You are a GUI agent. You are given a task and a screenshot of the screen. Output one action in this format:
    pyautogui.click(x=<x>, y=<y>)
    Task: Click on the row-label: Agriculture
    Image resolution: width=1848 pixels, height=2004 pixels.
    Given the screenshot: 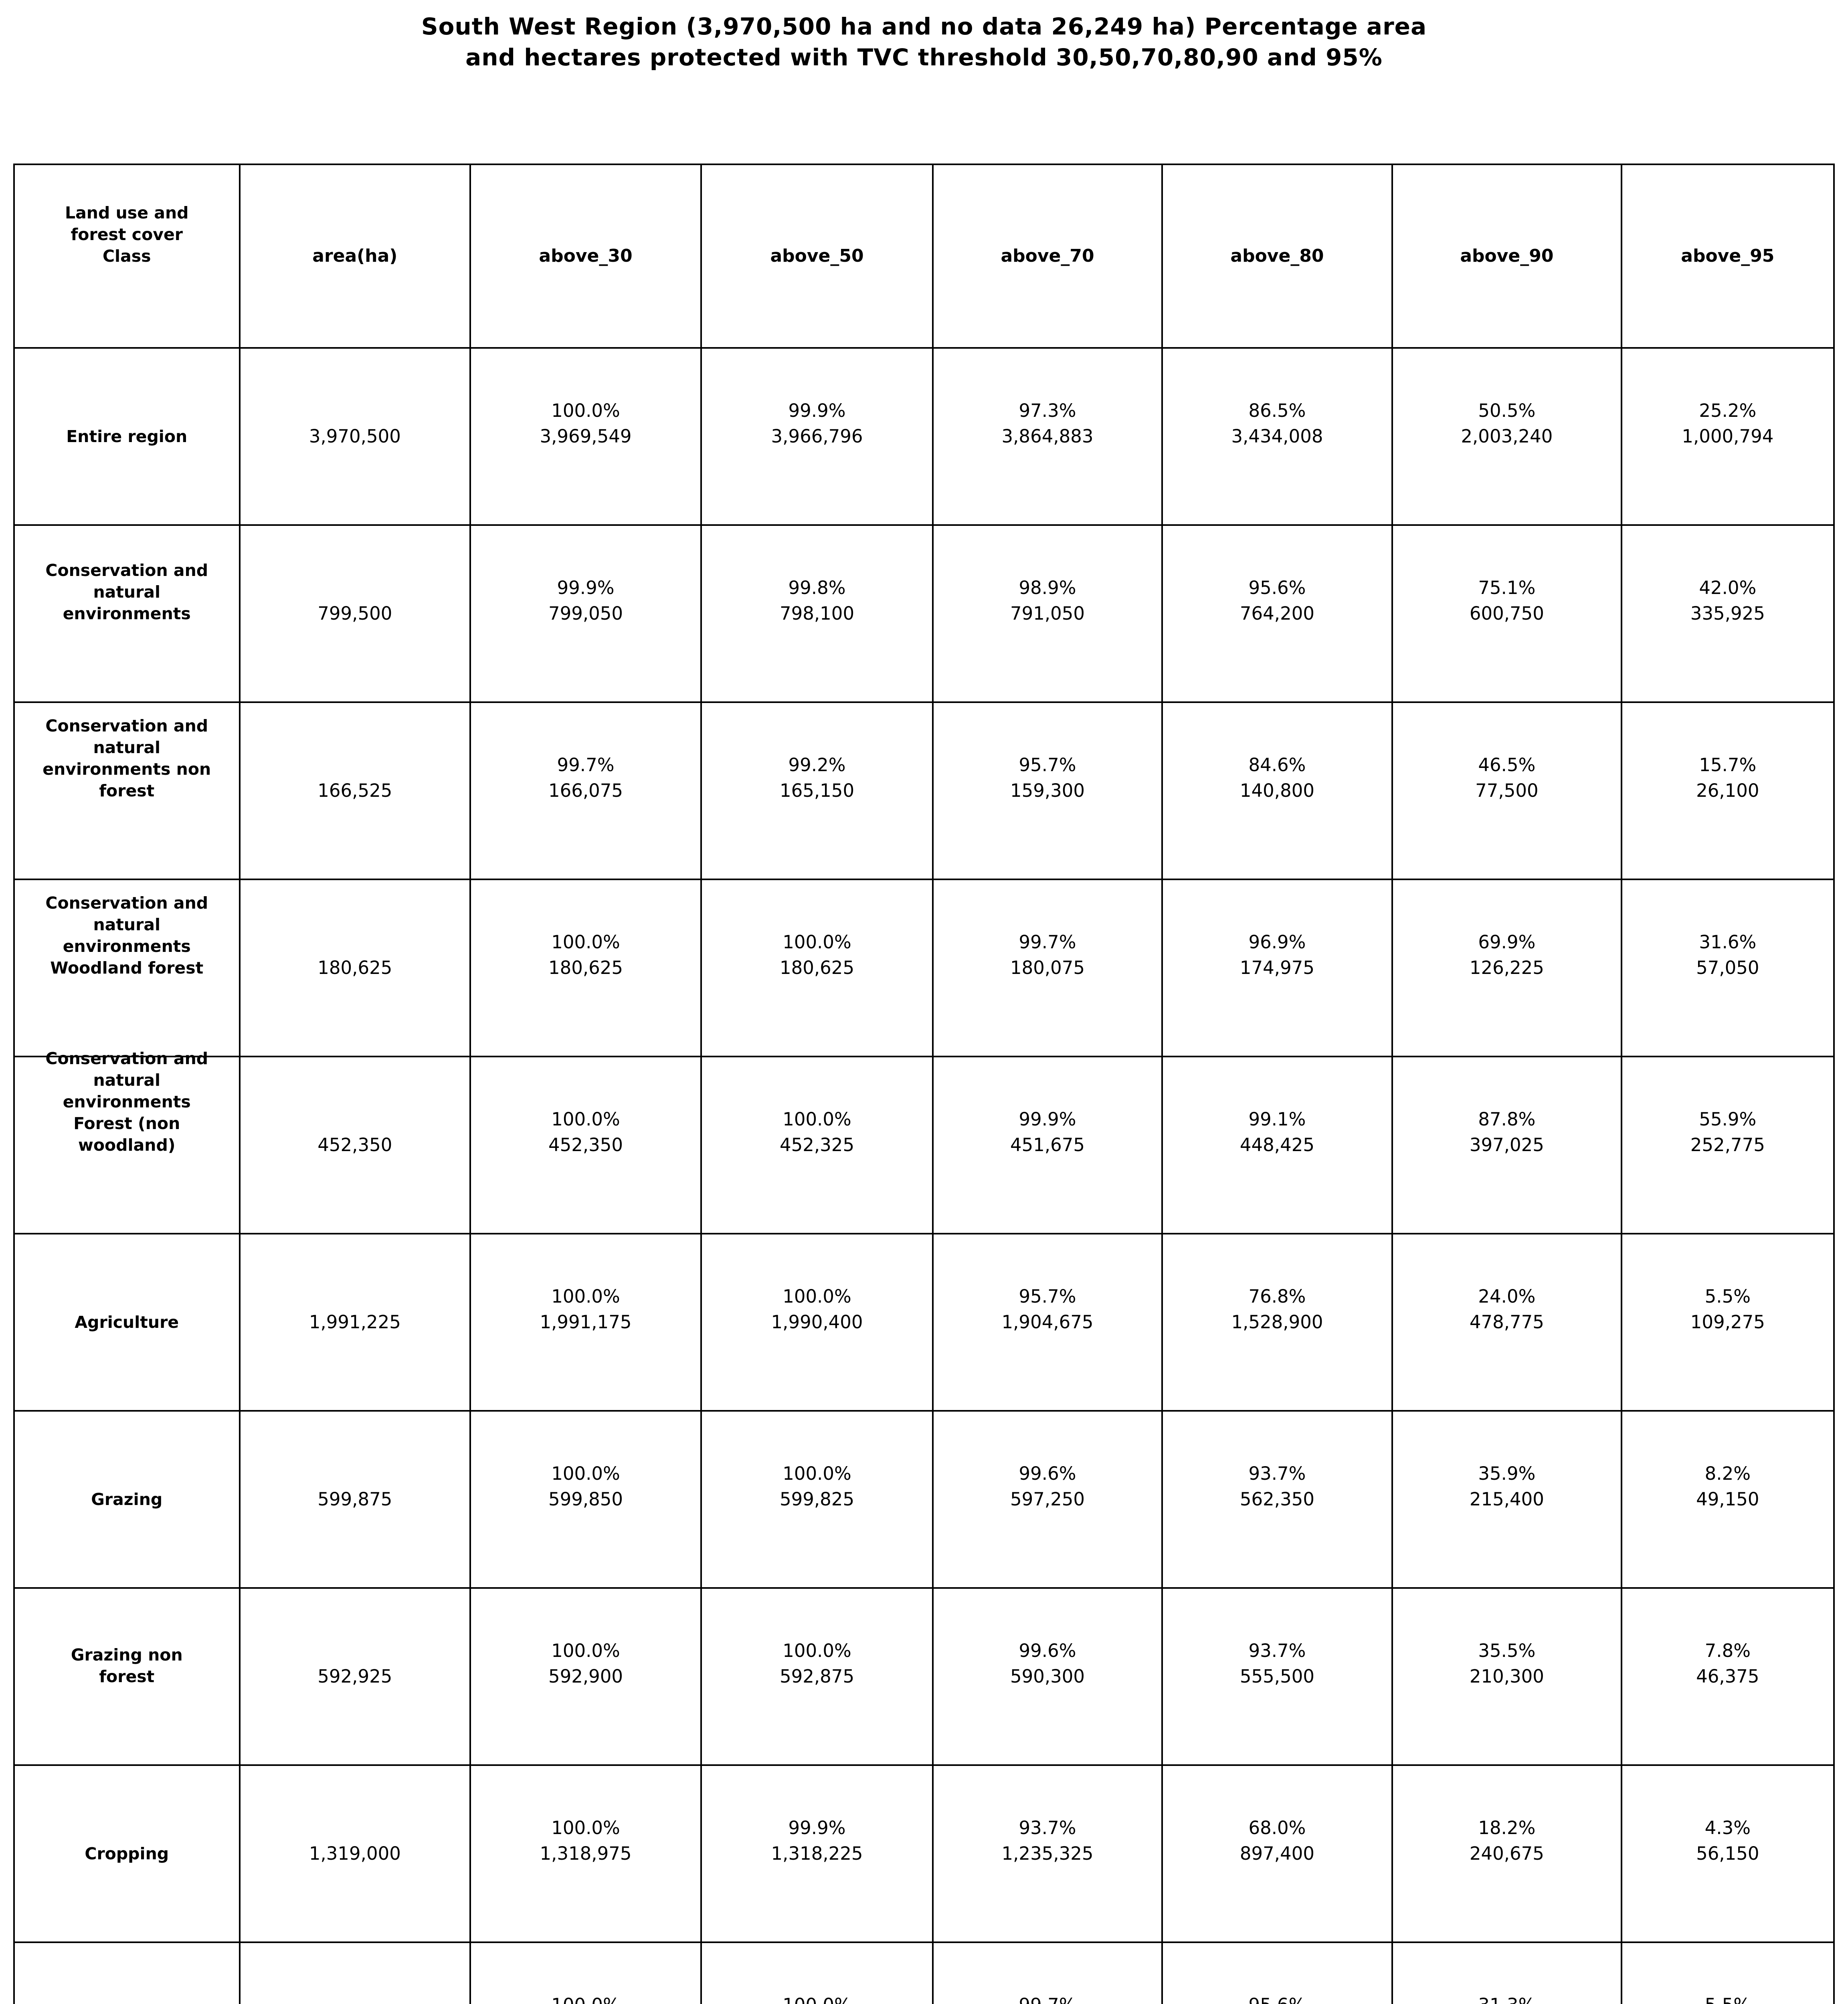 What is the action you would take?
    pyautogui.click(x=127, y=1323)
    